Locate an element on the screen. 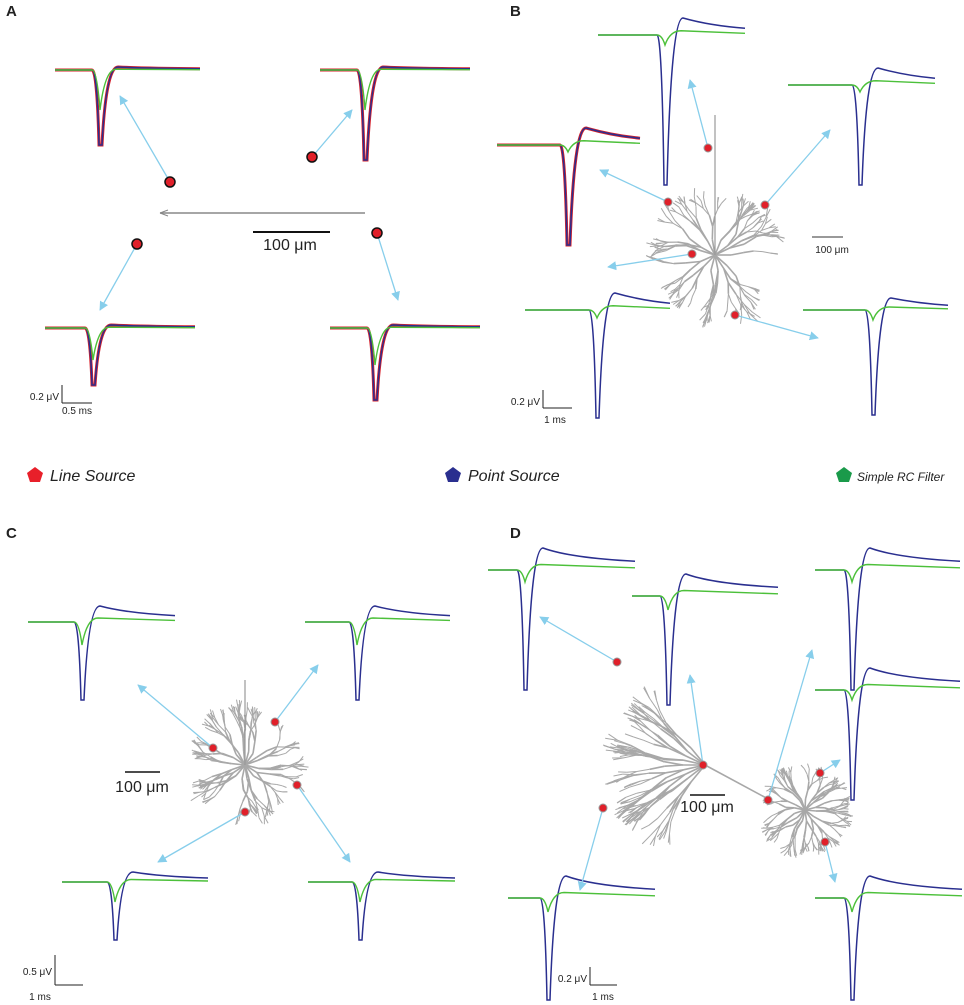 This screenshot has width=964, height=1005. legend-swatch is located at coordinates (35, 474).